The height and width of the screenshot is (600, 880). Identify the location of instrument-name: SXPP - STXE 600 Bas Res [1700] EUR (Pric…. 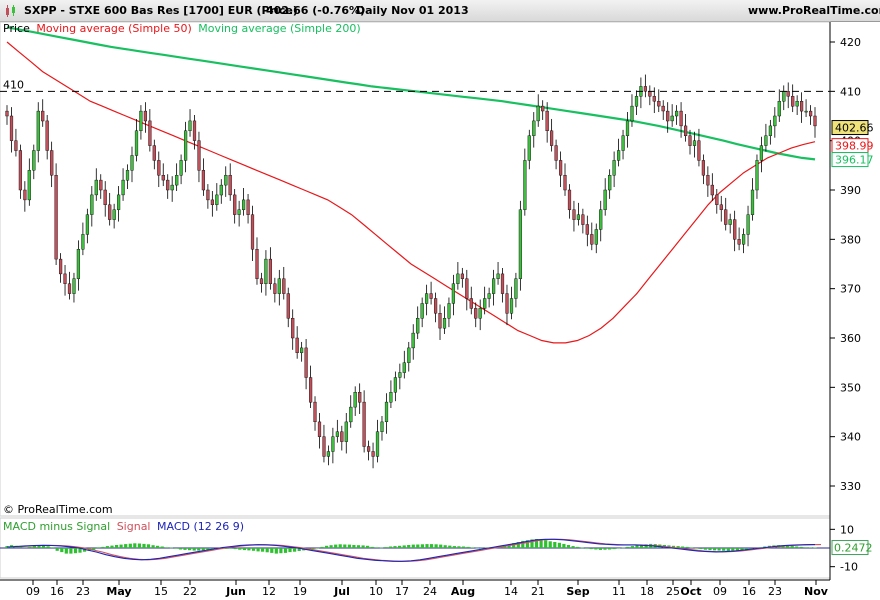
(161, 10).